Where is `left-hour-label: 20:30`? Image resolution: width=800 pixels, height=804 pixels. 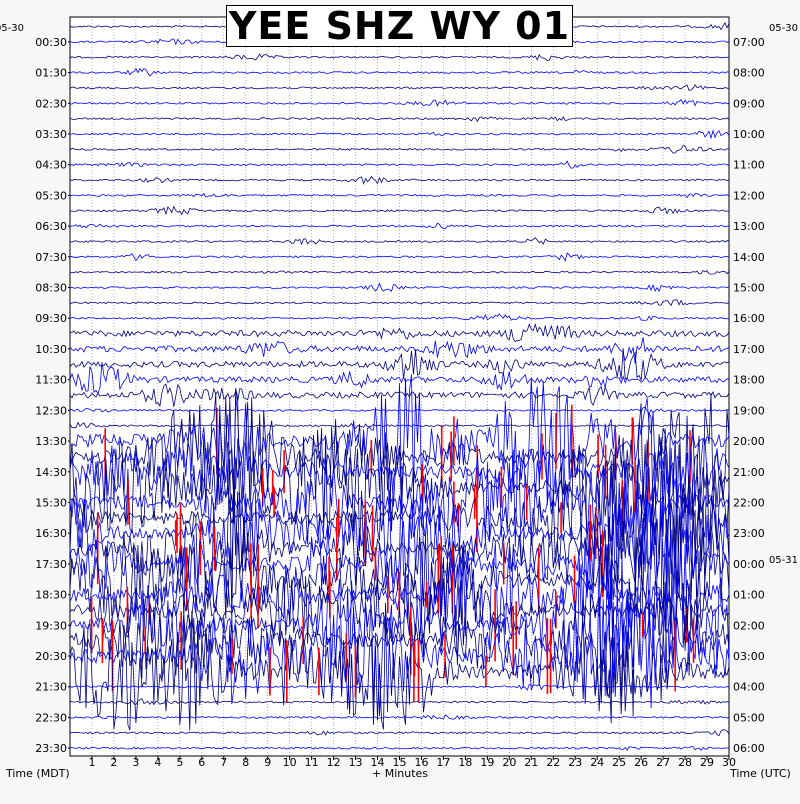 left-hour-label: 20:30 is located at coordinates (51, 656).